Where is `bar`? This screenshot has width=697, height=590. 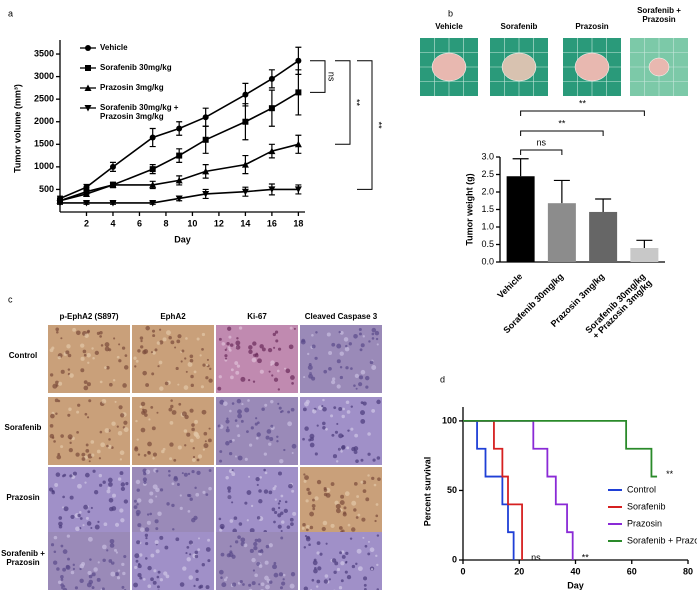
bar is located at coordinates (603, 236).